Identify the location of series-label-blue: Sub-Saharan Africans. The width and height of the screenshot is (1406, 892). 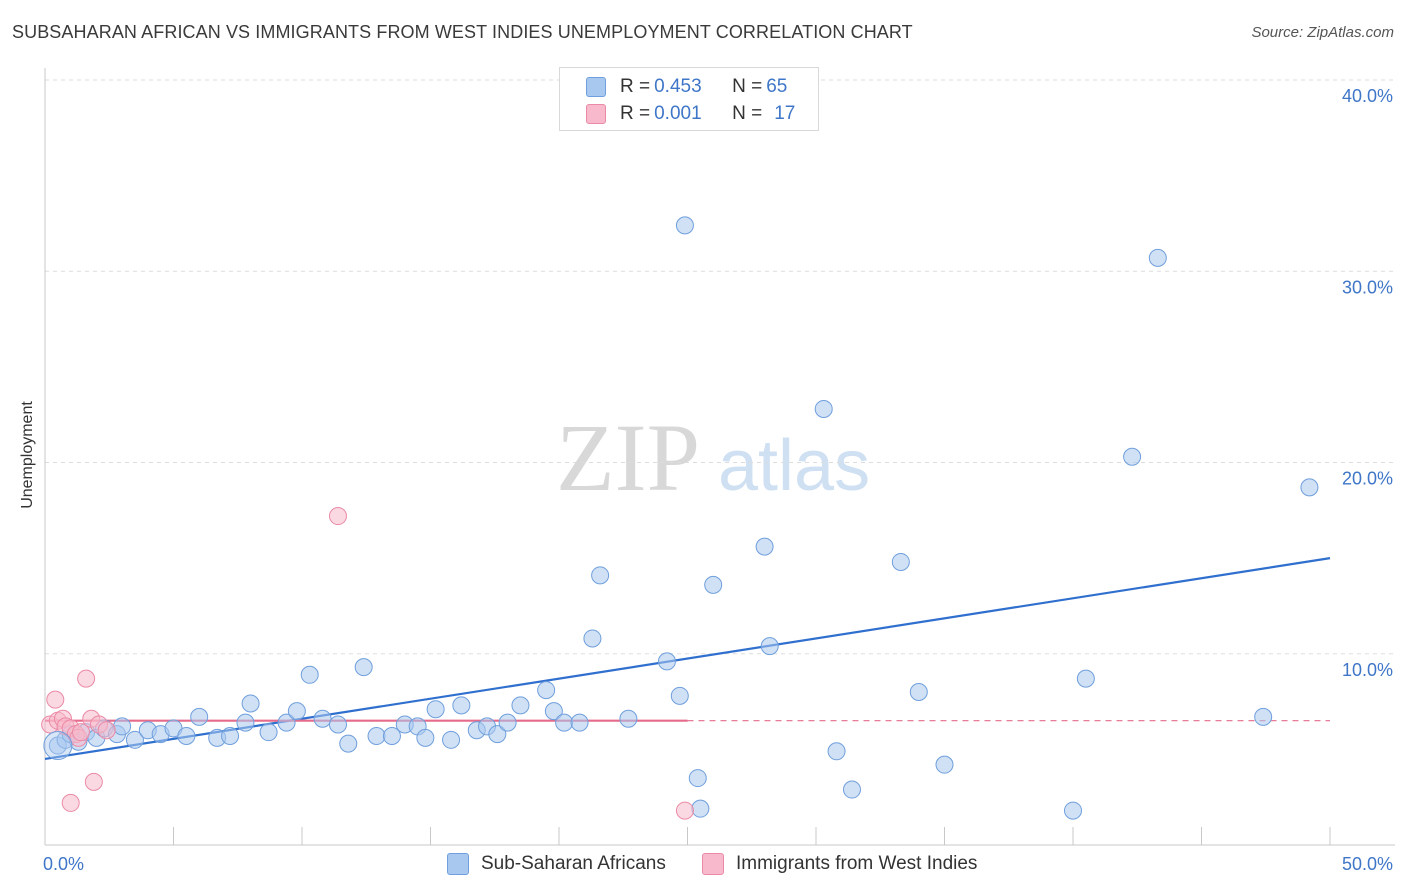
(573, 863).